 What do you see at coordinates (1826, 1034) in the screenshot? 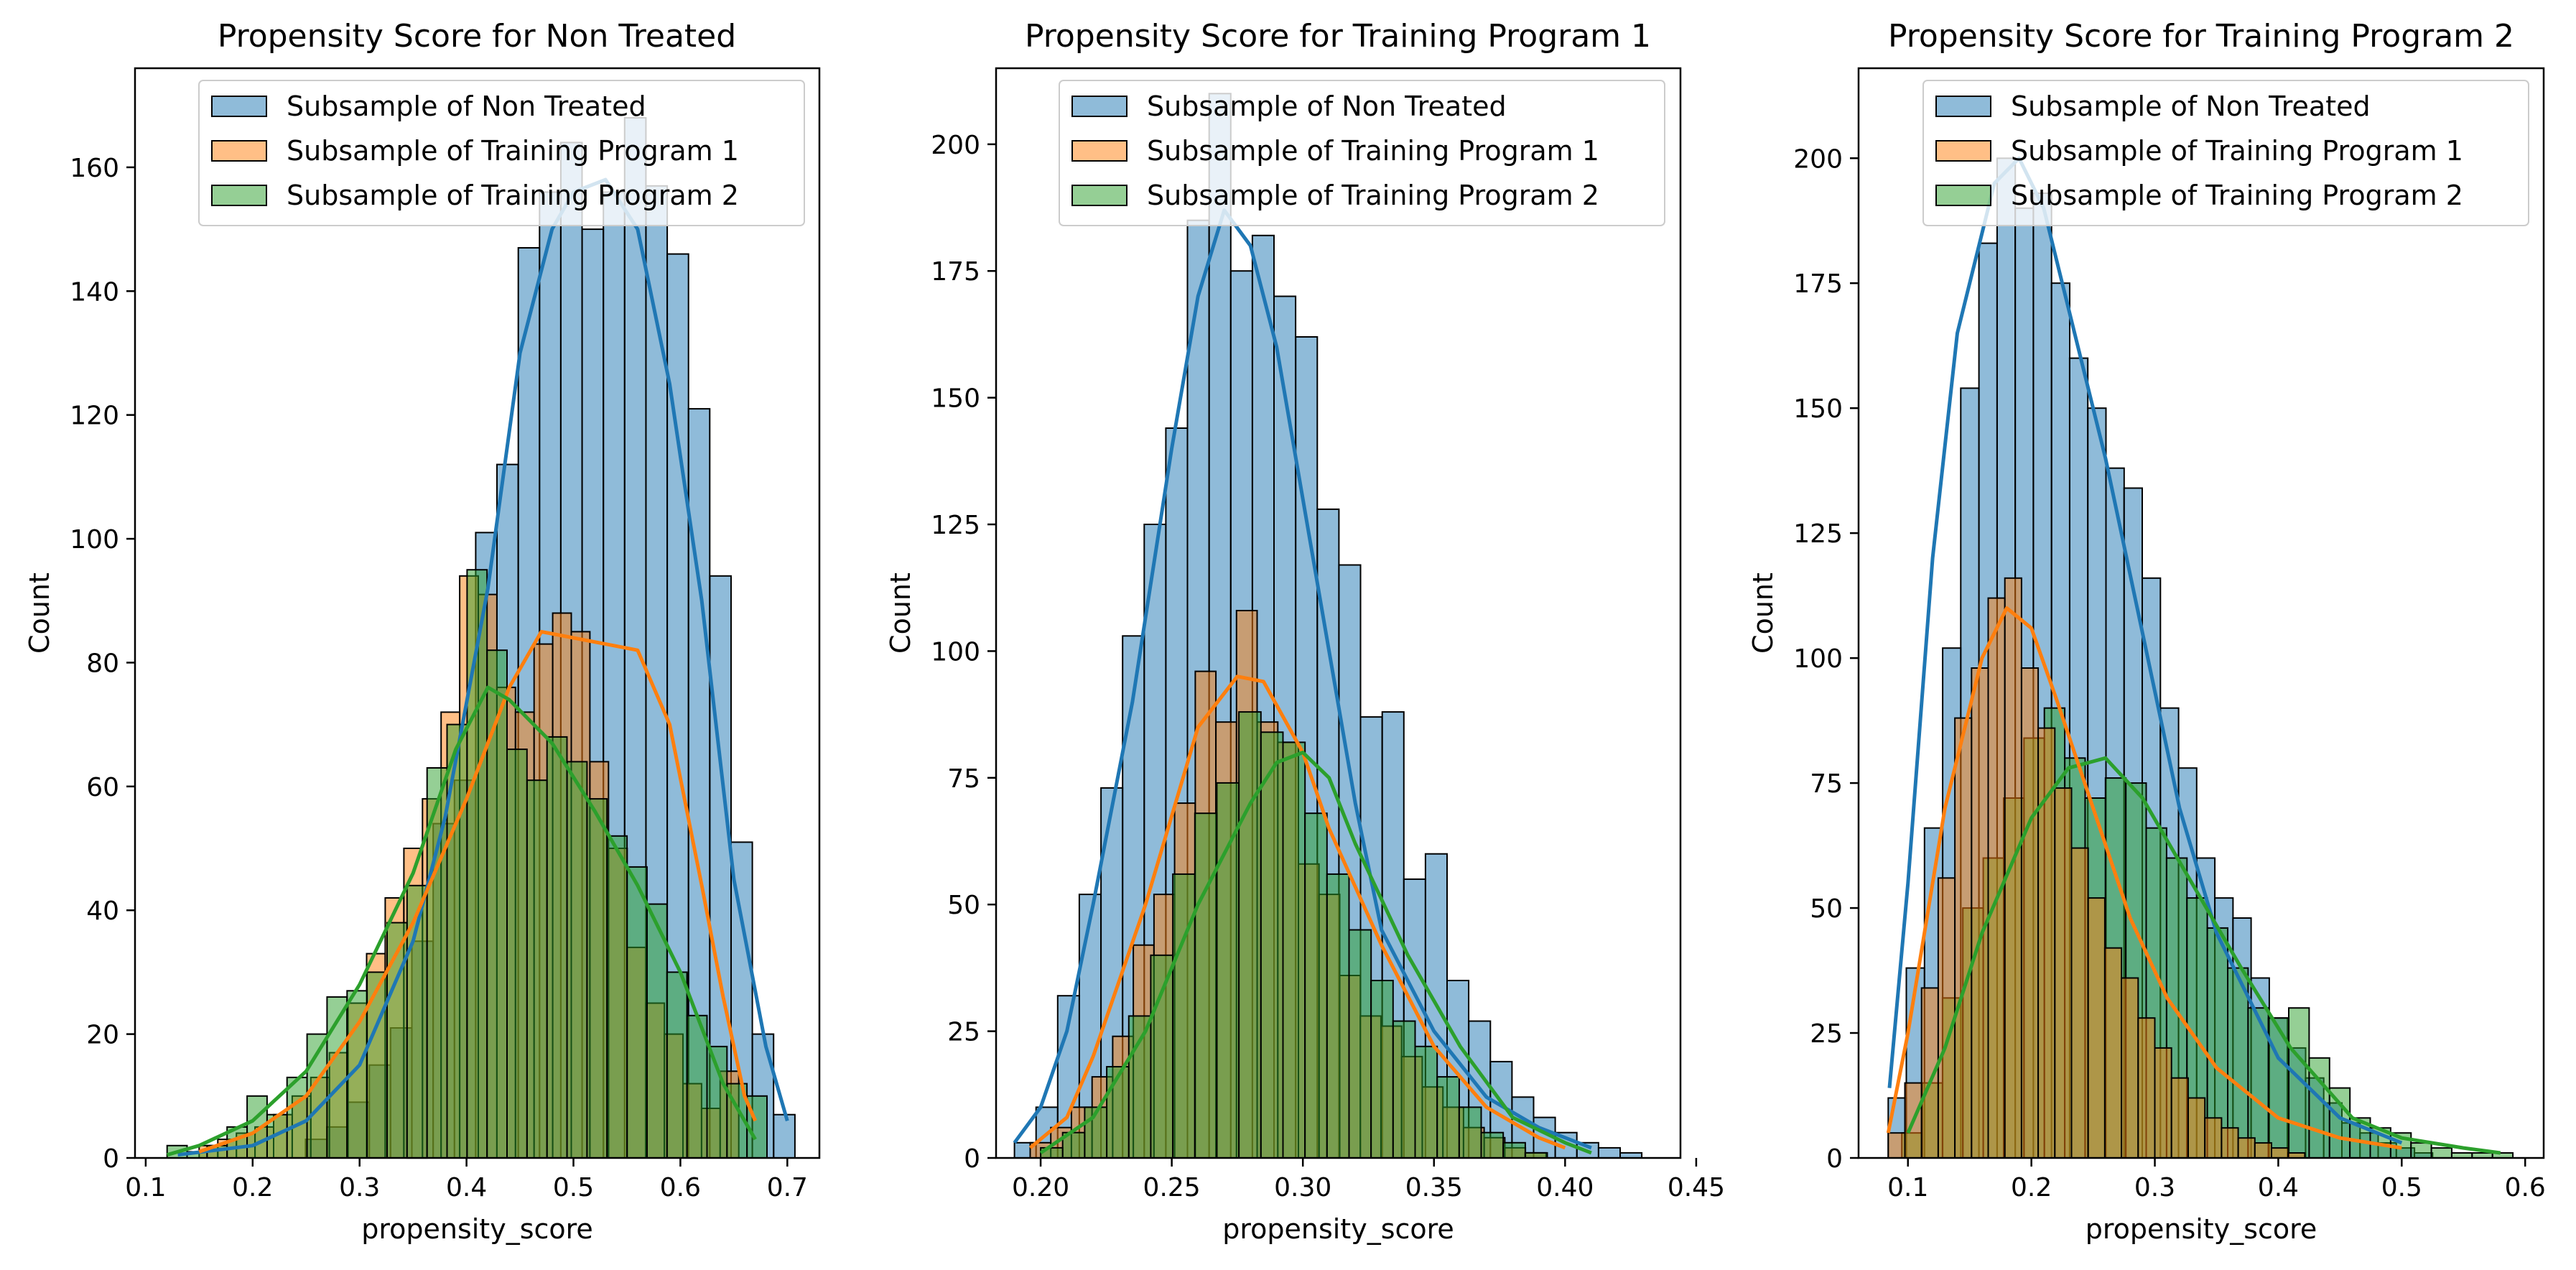
I see `y-tick-label: 25` at bounding box center [1826, 1034].